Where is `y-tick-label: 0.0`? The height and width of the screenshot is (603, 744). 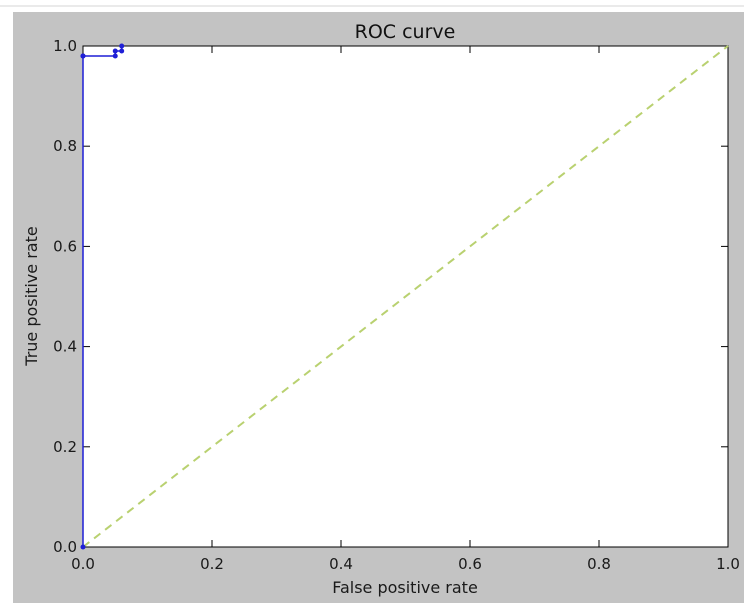
y-tick-label: 0.0 is located at coordinates (65, 547).